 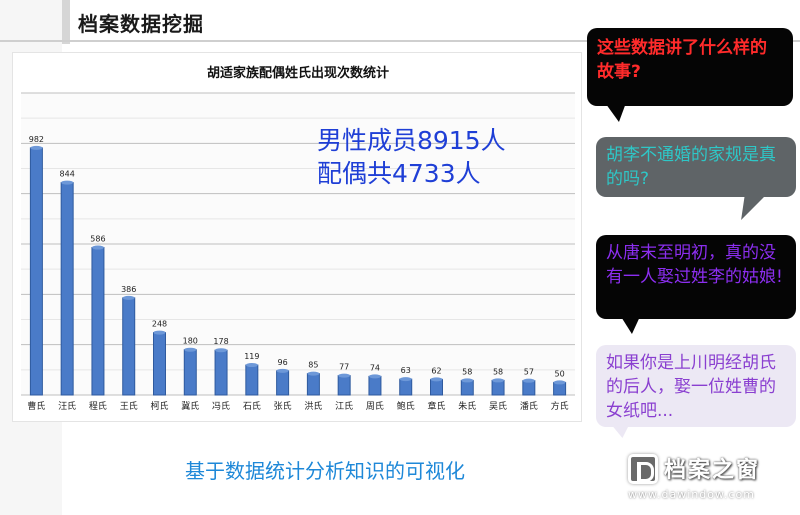 I want to click on watermark-logo: 档案之窗 www.dawindow.com, so click(x=708, y=480).